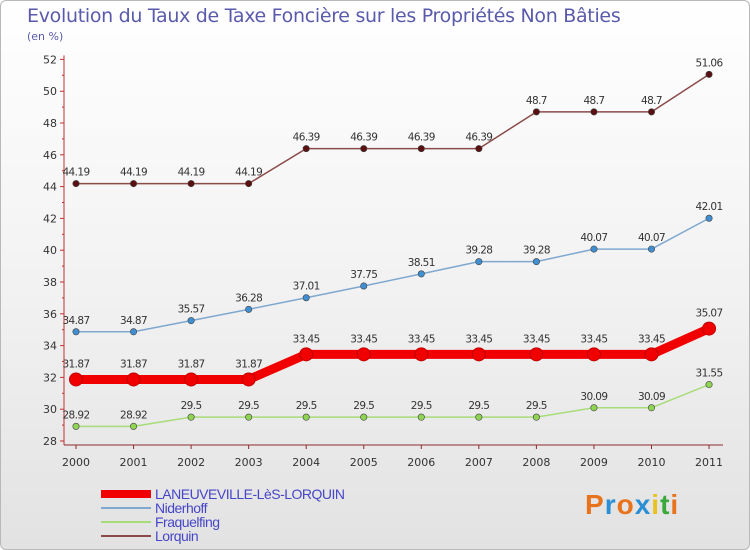 This screenshot has height=550, width=750. I want to click on data-label: 40.07, so click(593, 238).